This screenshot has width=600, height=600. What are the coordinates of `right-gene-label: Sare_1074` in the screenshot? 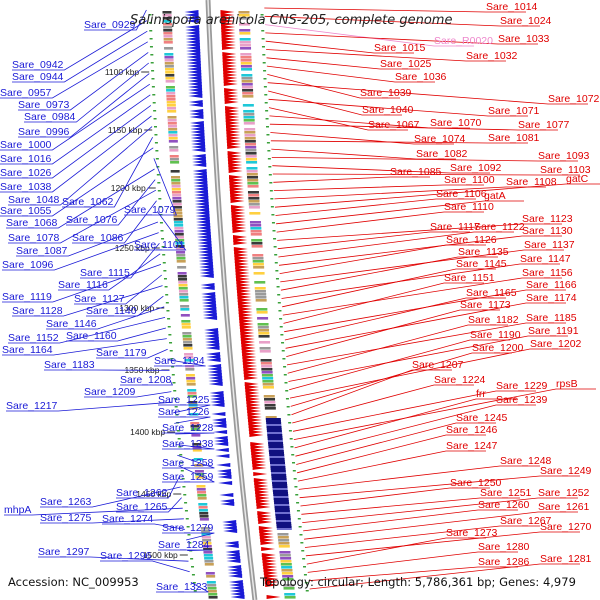 It's located at (440, 139).